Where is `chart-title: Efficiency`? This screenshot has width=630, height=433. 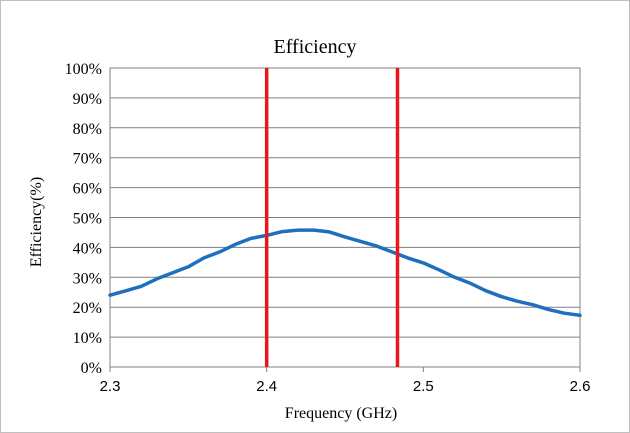 chart-title: Efficiency is located at coordinates (315, 47).